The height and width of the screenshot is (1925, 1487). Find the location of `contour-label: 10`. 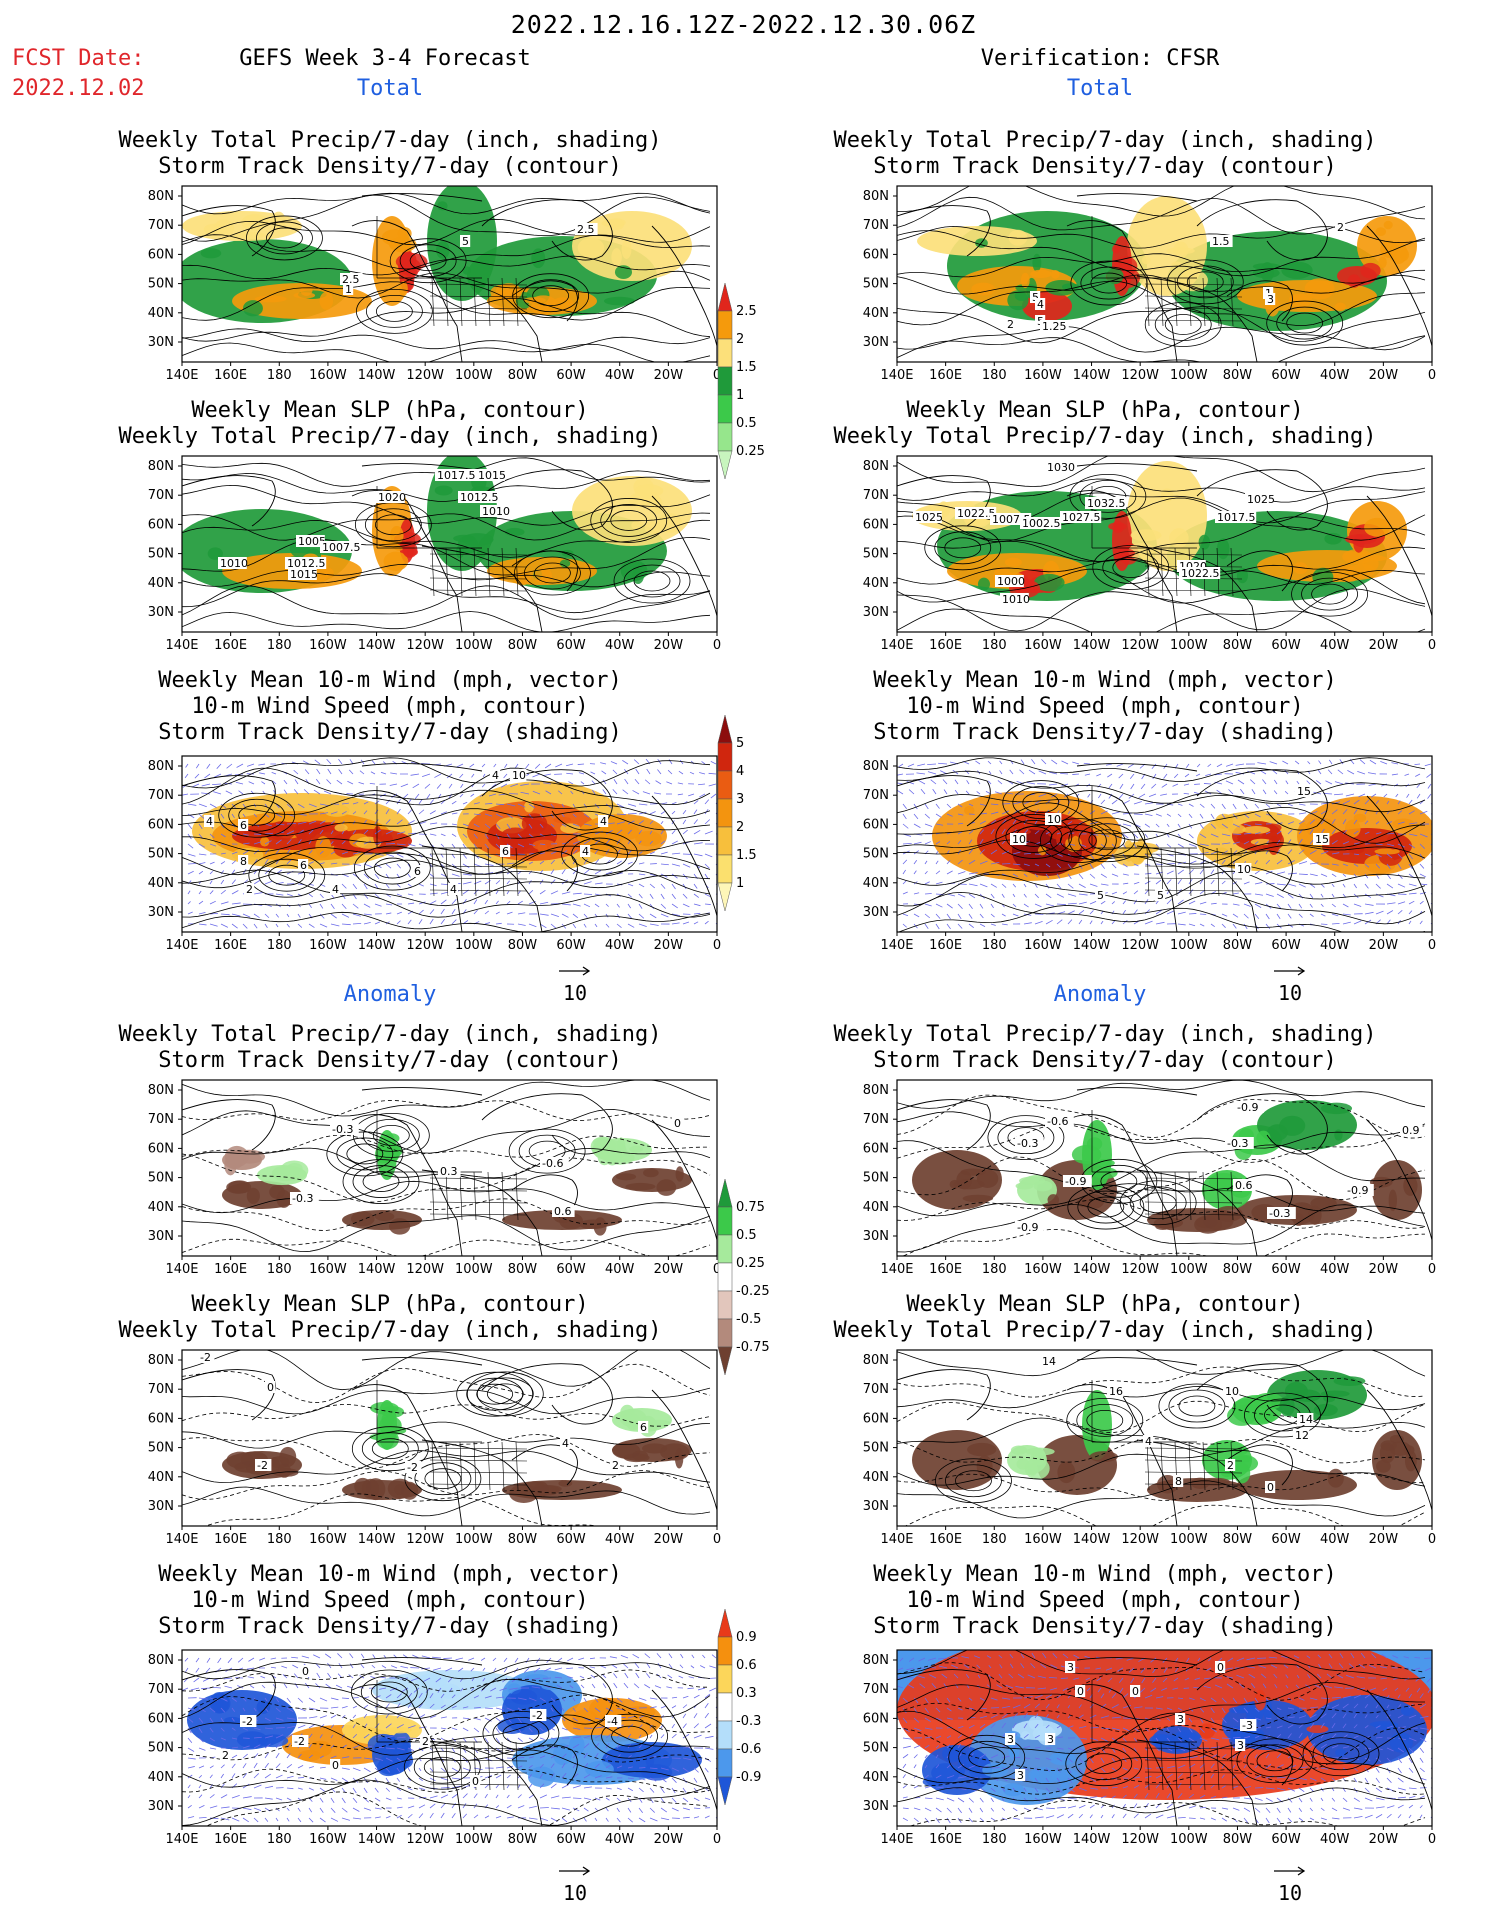

contour-label: 10 is located at coordinates (519, 775).